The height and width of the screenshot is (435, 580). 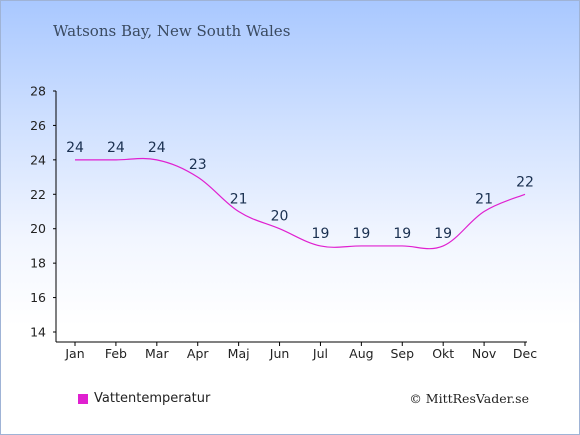 I want to click on chart-title: Watsons Bay, New South Wales, so click(x=172, y=31).